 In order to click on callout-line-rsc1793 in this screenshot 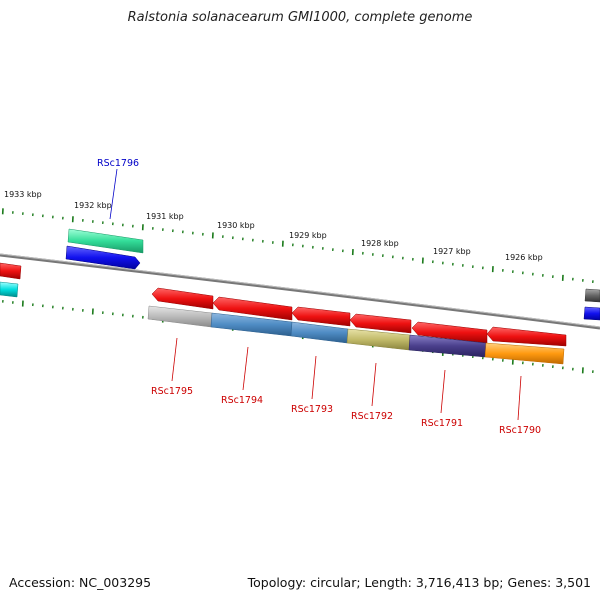, I will do `click(314, 377)`.